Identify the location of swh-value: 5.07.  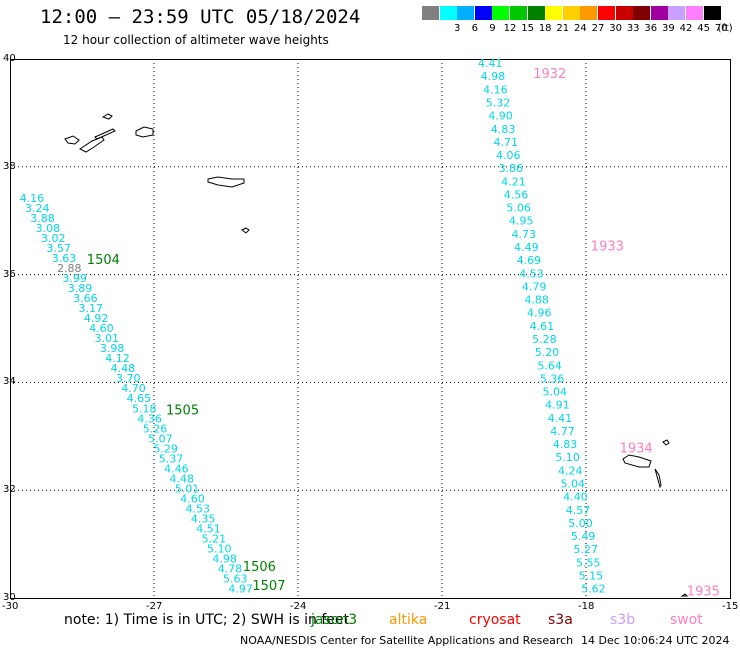
(160, 438).